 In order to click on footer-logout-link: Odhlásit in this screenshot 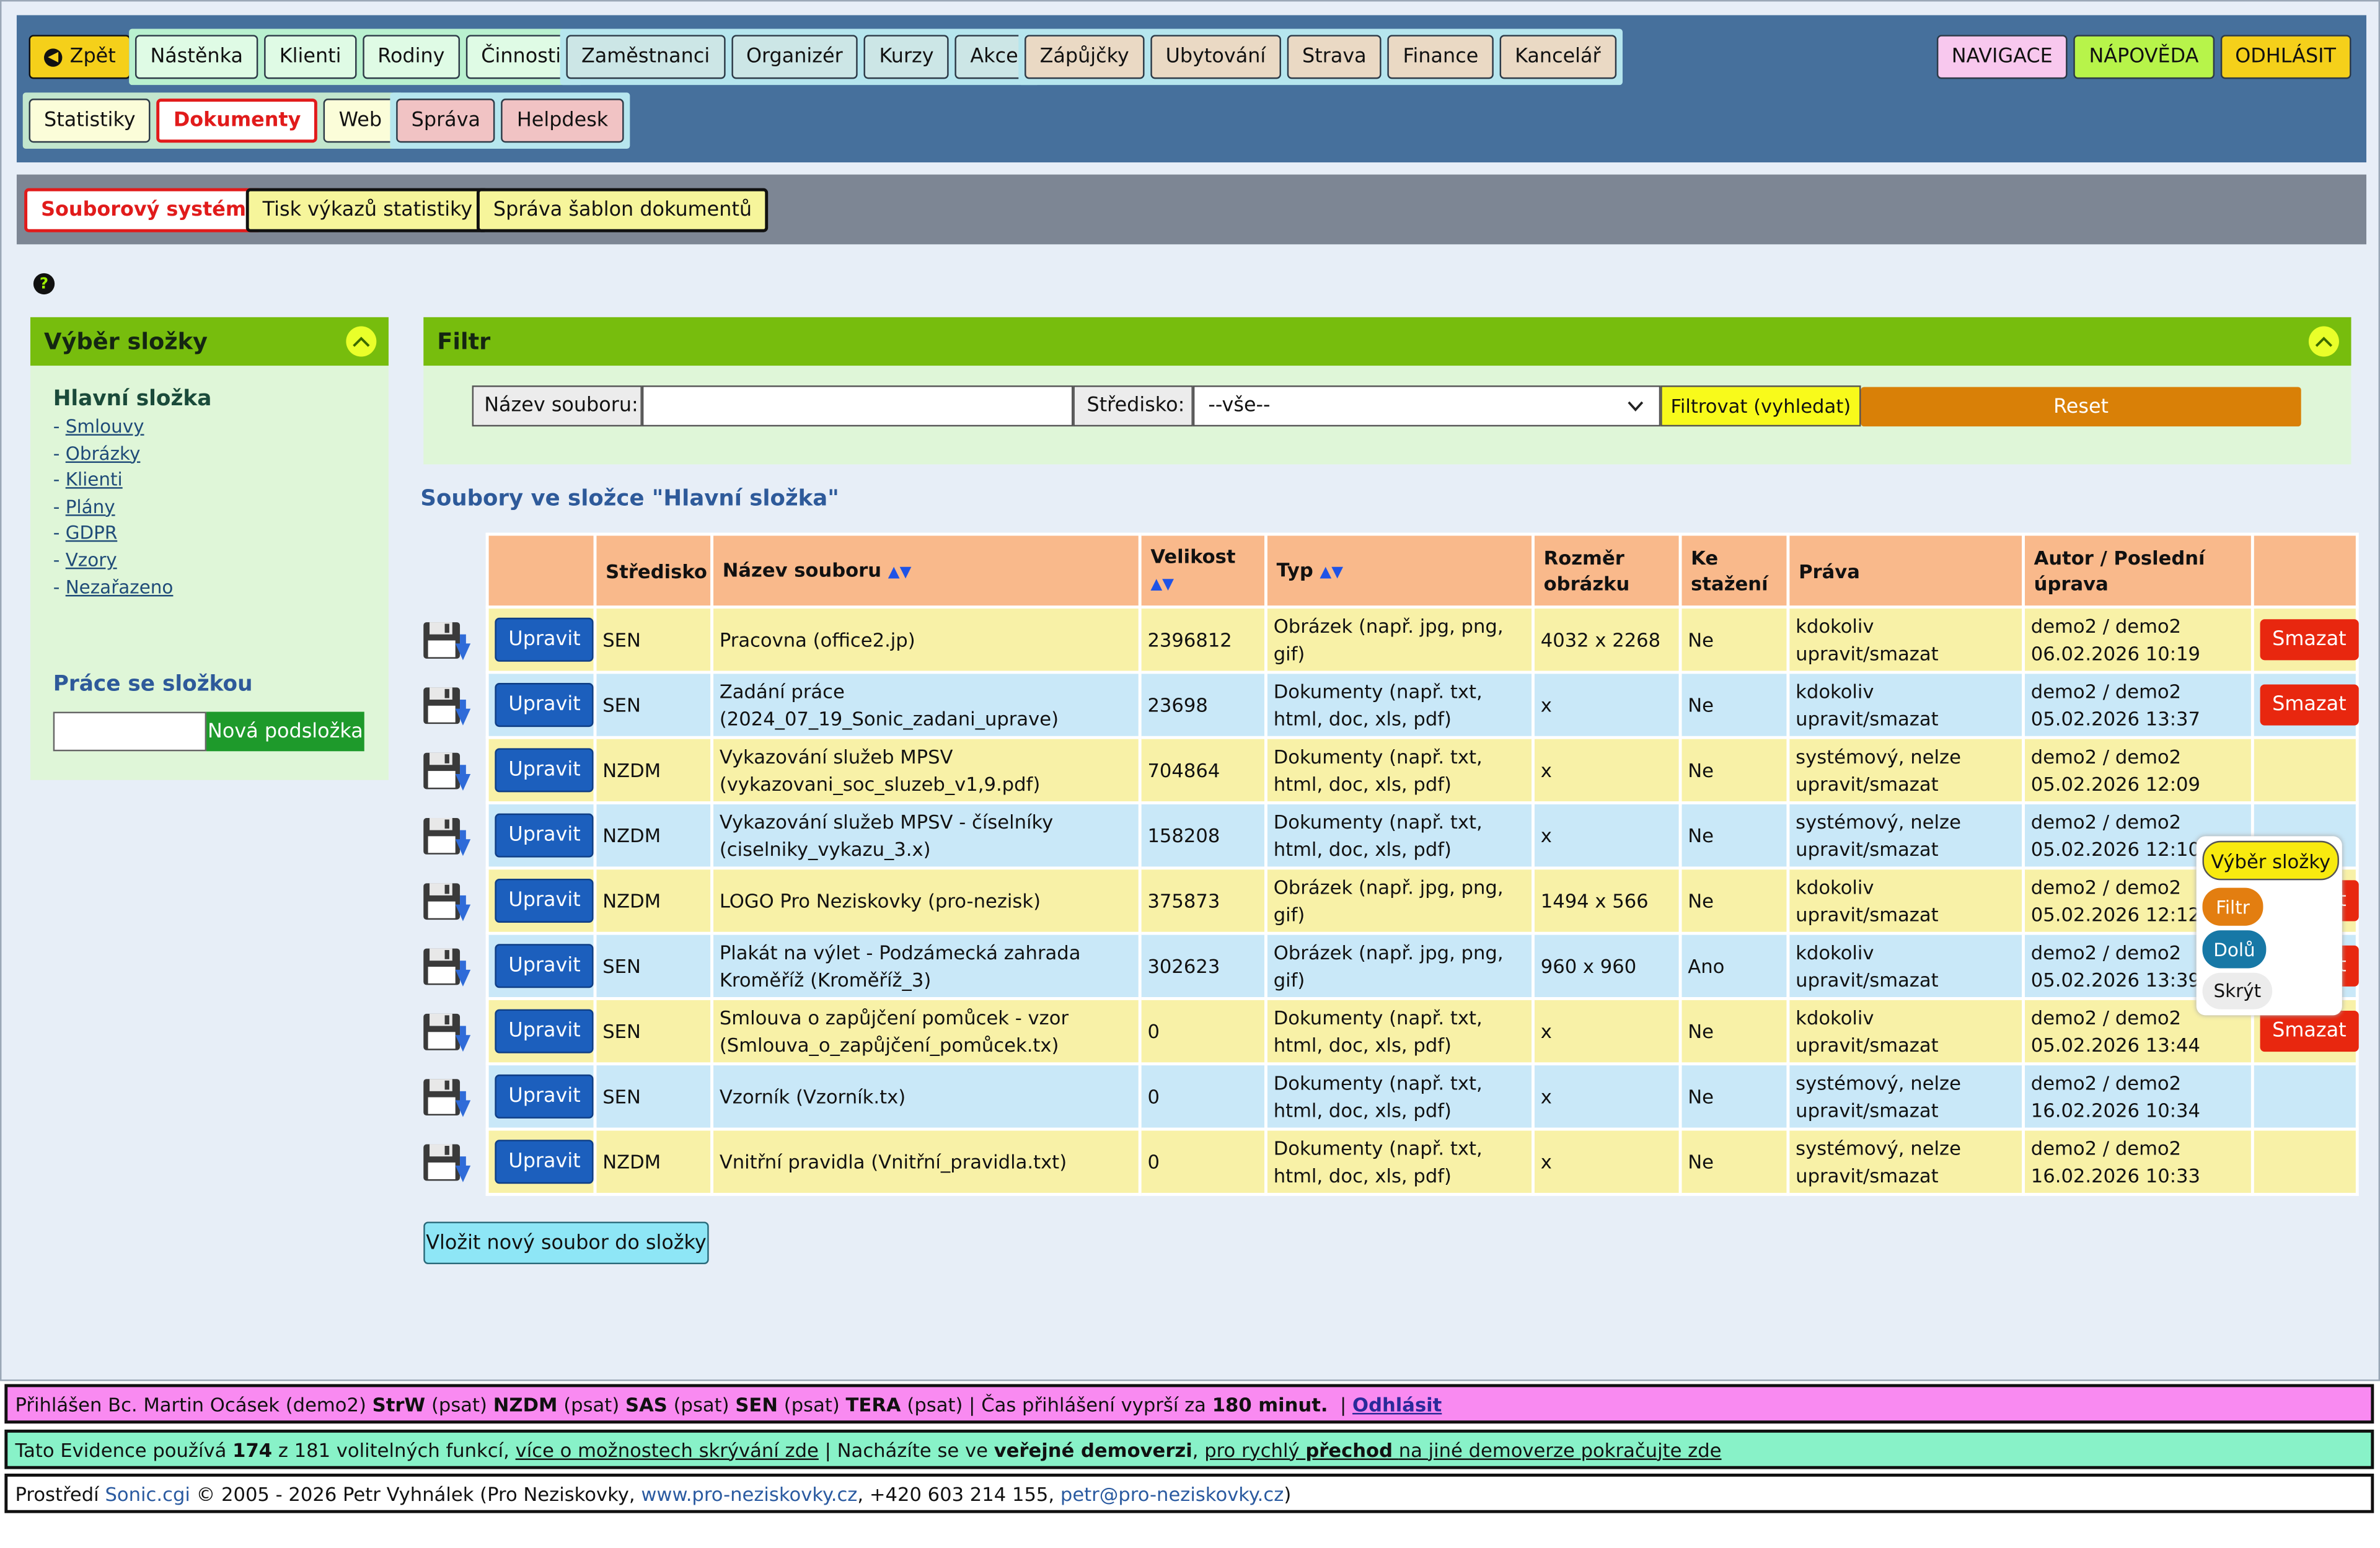, I will do `click(1397, 1403)`.